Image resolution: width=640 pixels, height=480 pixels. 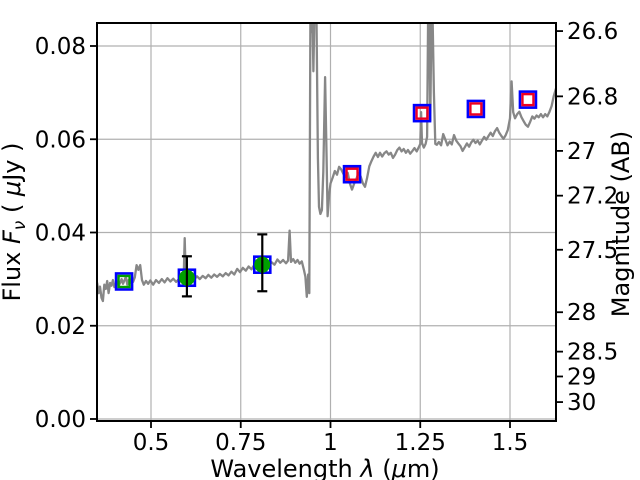 What do you see at coordinates (581, 403) in the screenshot?
I see `y-right-tick-label: 30` at bounding box center [581, 403].